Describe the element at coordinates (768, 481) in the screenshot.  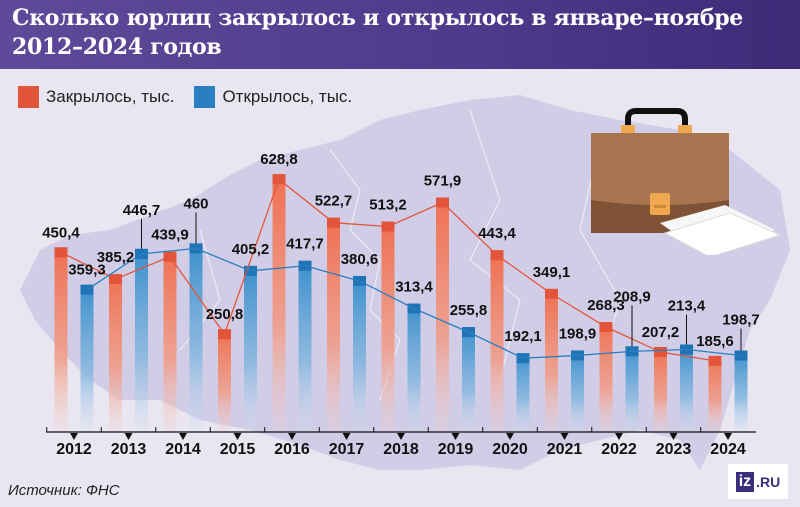
I see `logo-text: .RU` at that location.